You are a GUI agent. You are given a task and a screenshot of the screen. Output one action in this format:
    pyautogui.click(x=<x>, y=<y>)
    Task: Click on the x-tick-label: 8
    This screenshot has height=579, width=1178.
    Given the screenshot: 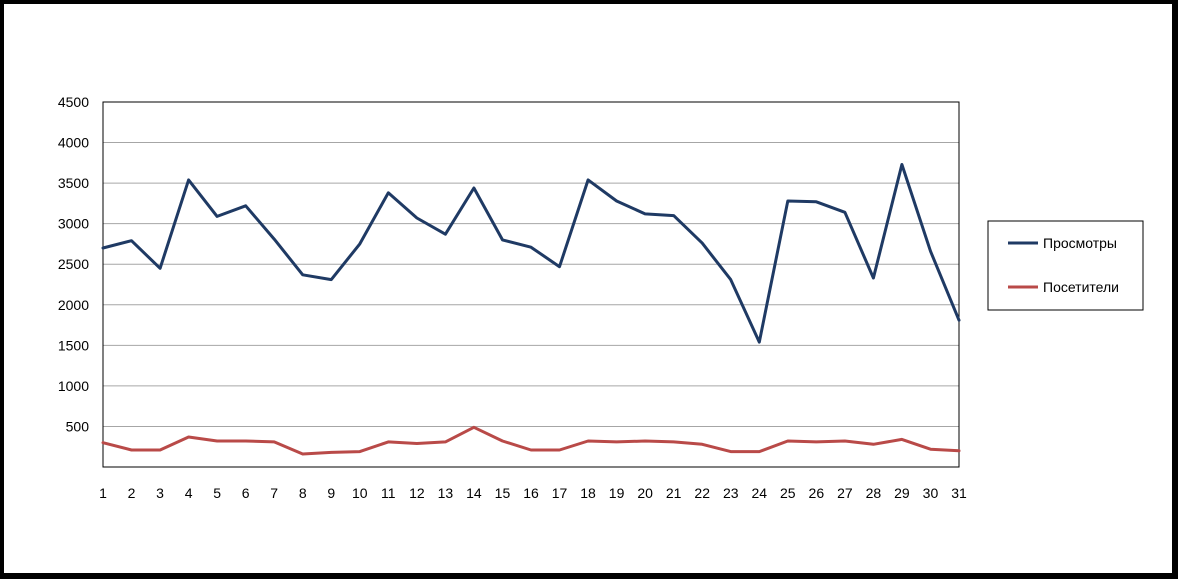 What is the action you would take?
    pyautogui.click(x=303, y=493)
    